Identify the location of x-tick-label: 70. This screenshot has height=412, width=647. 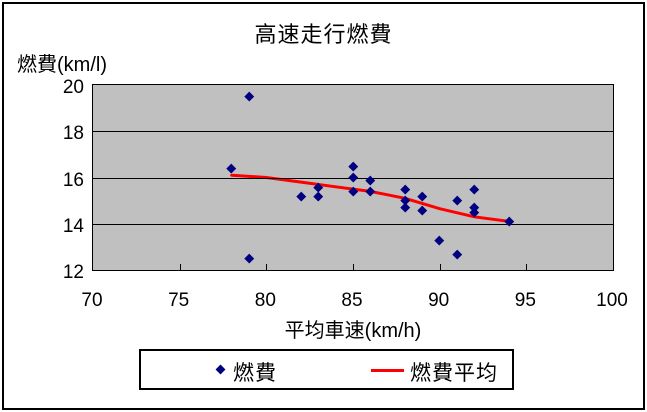
(92, 300).